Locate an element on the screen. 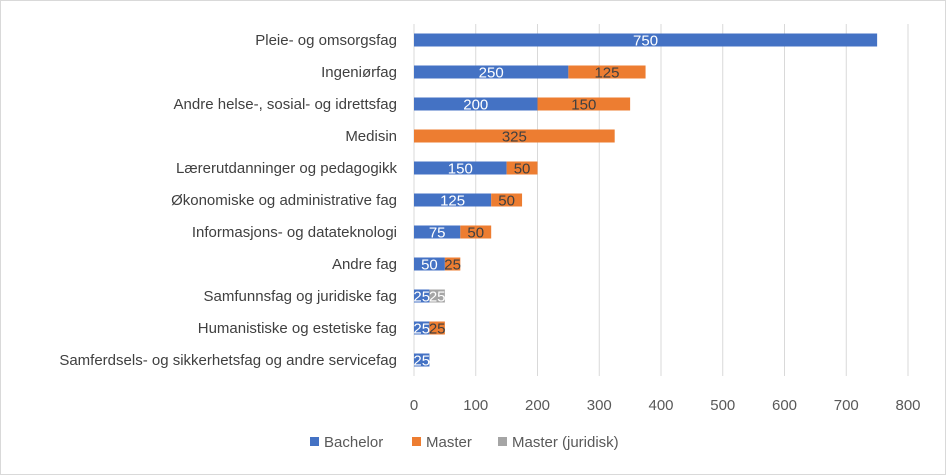 This screenshot has height=475, width=946. data-label: 200 is located at coordinates (475, 105).